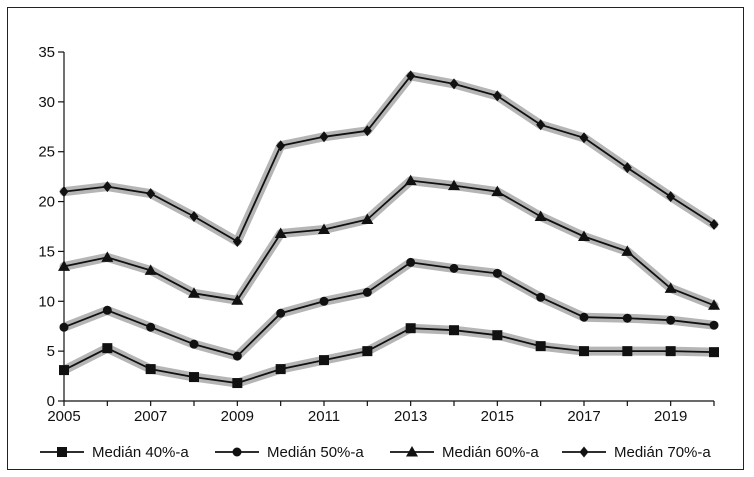  Describe the element at coordinates (237, 416) in the screenshot. I see `x-tick-label: 2009` at that location.